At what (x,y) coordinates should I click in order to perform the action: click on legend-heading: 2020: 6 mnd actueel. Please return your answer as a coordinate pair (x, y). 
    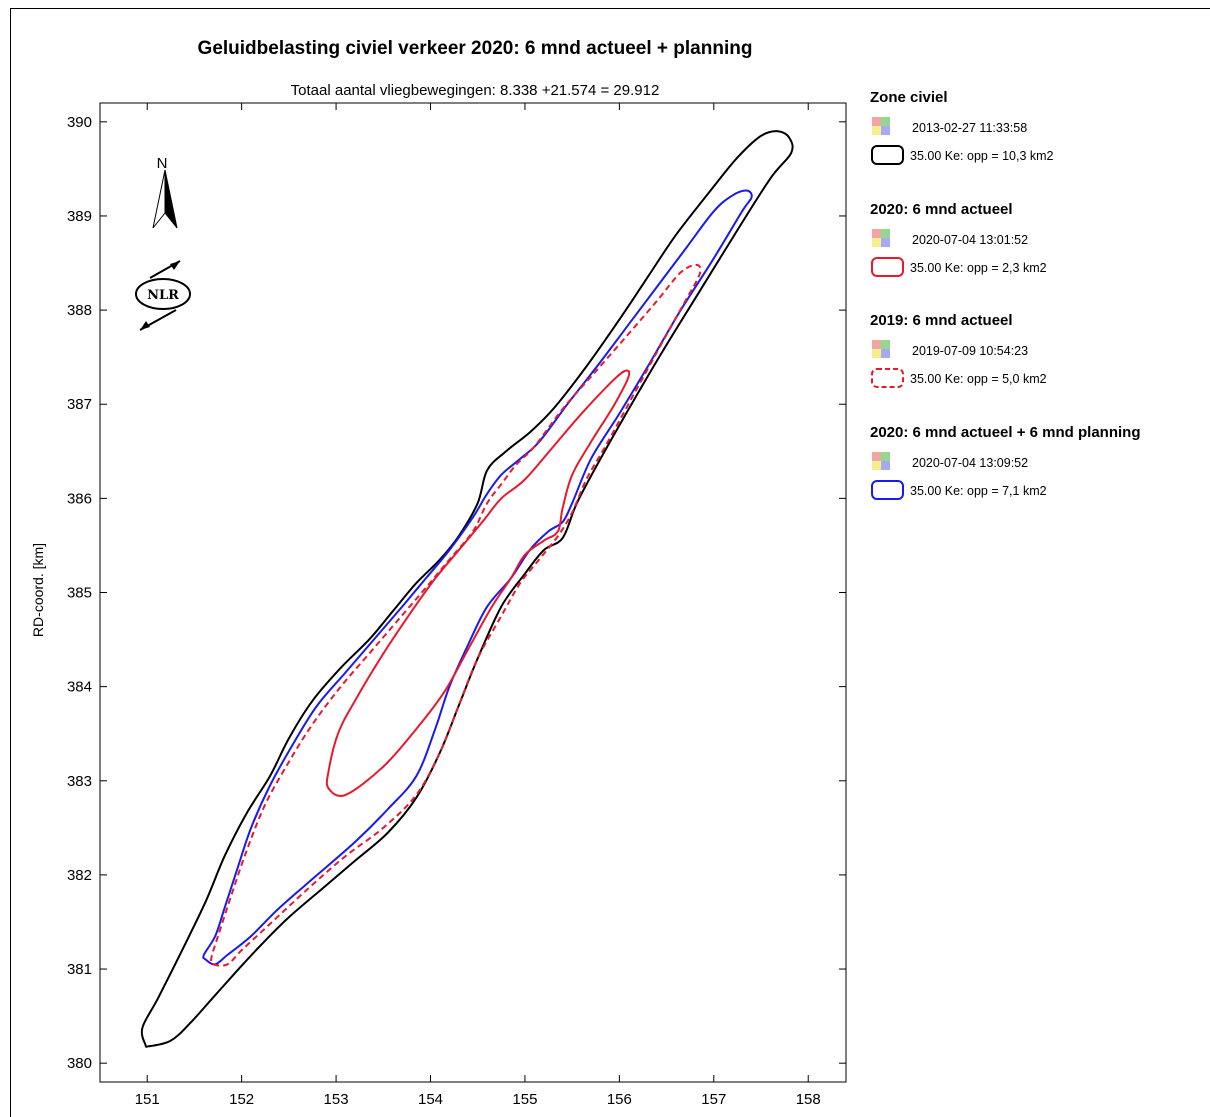
    Looking at the image, I should click on (941, 209).